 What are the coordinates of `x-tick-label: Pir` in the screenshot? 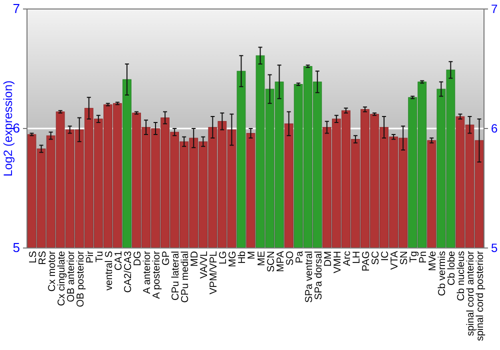 It's located at (90, 257).